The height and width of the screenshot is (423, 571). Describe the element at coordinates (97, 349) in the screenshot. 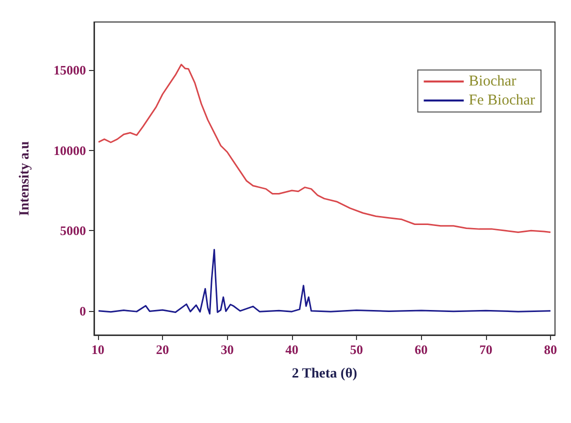

I see `x-tick-label: 10` at that location.